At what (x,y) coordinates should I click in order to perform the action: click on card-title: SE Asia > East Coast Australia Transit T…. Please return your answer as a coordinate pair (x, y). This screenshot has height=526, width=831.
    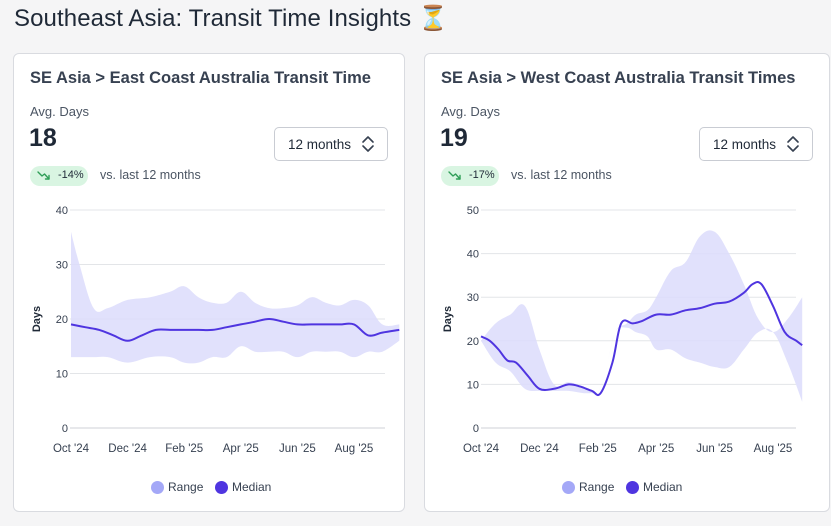
    Looking at the image, I should click on (200, 78).